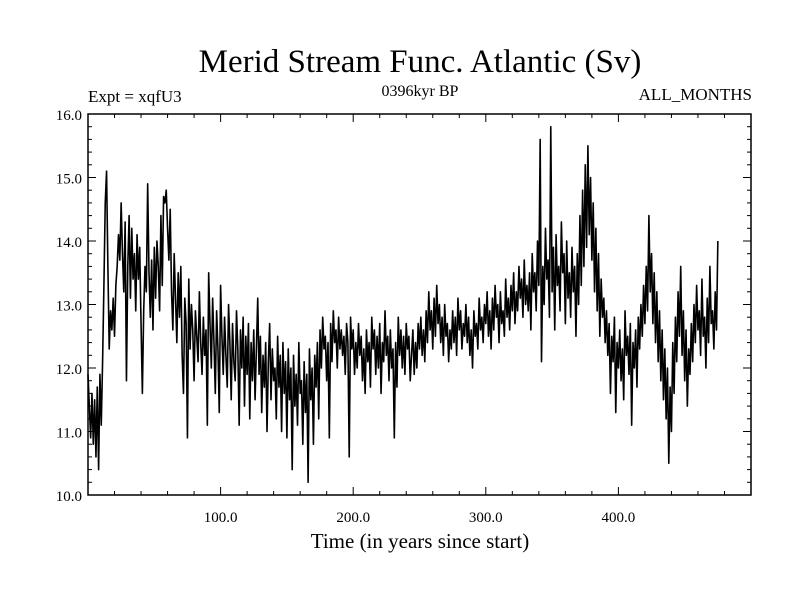 The image size is (800, 605). I want to click on expt-label: Expt = xqfU3, so click(135, 96).